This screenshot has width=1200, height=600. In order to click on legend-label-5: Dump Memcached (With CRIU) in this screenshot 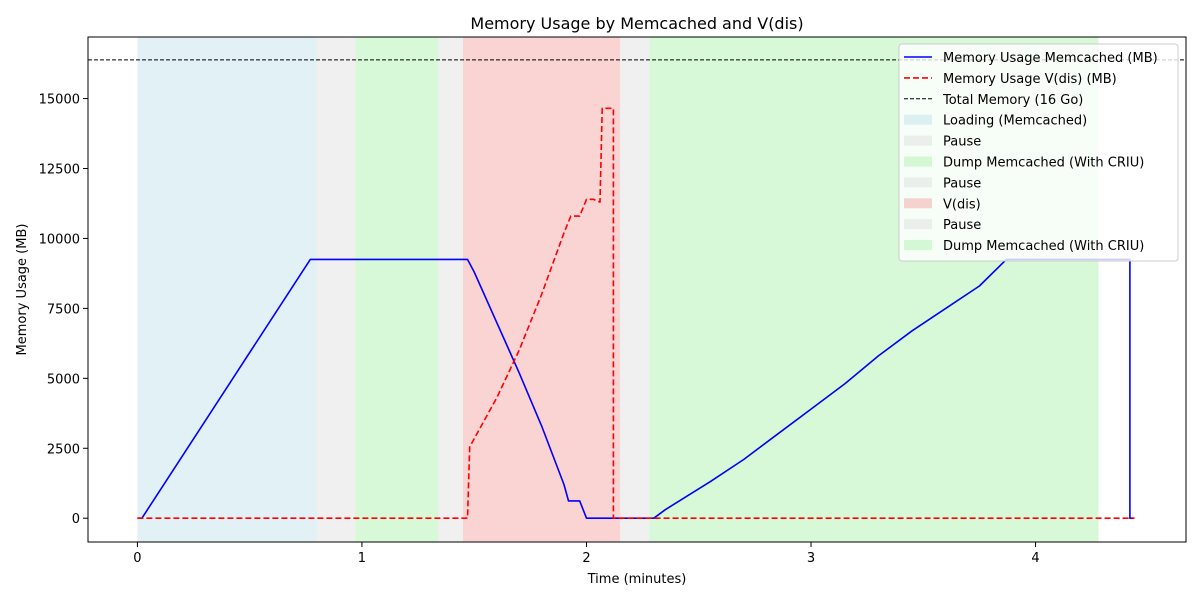, I will do `click(1043, 163)`.